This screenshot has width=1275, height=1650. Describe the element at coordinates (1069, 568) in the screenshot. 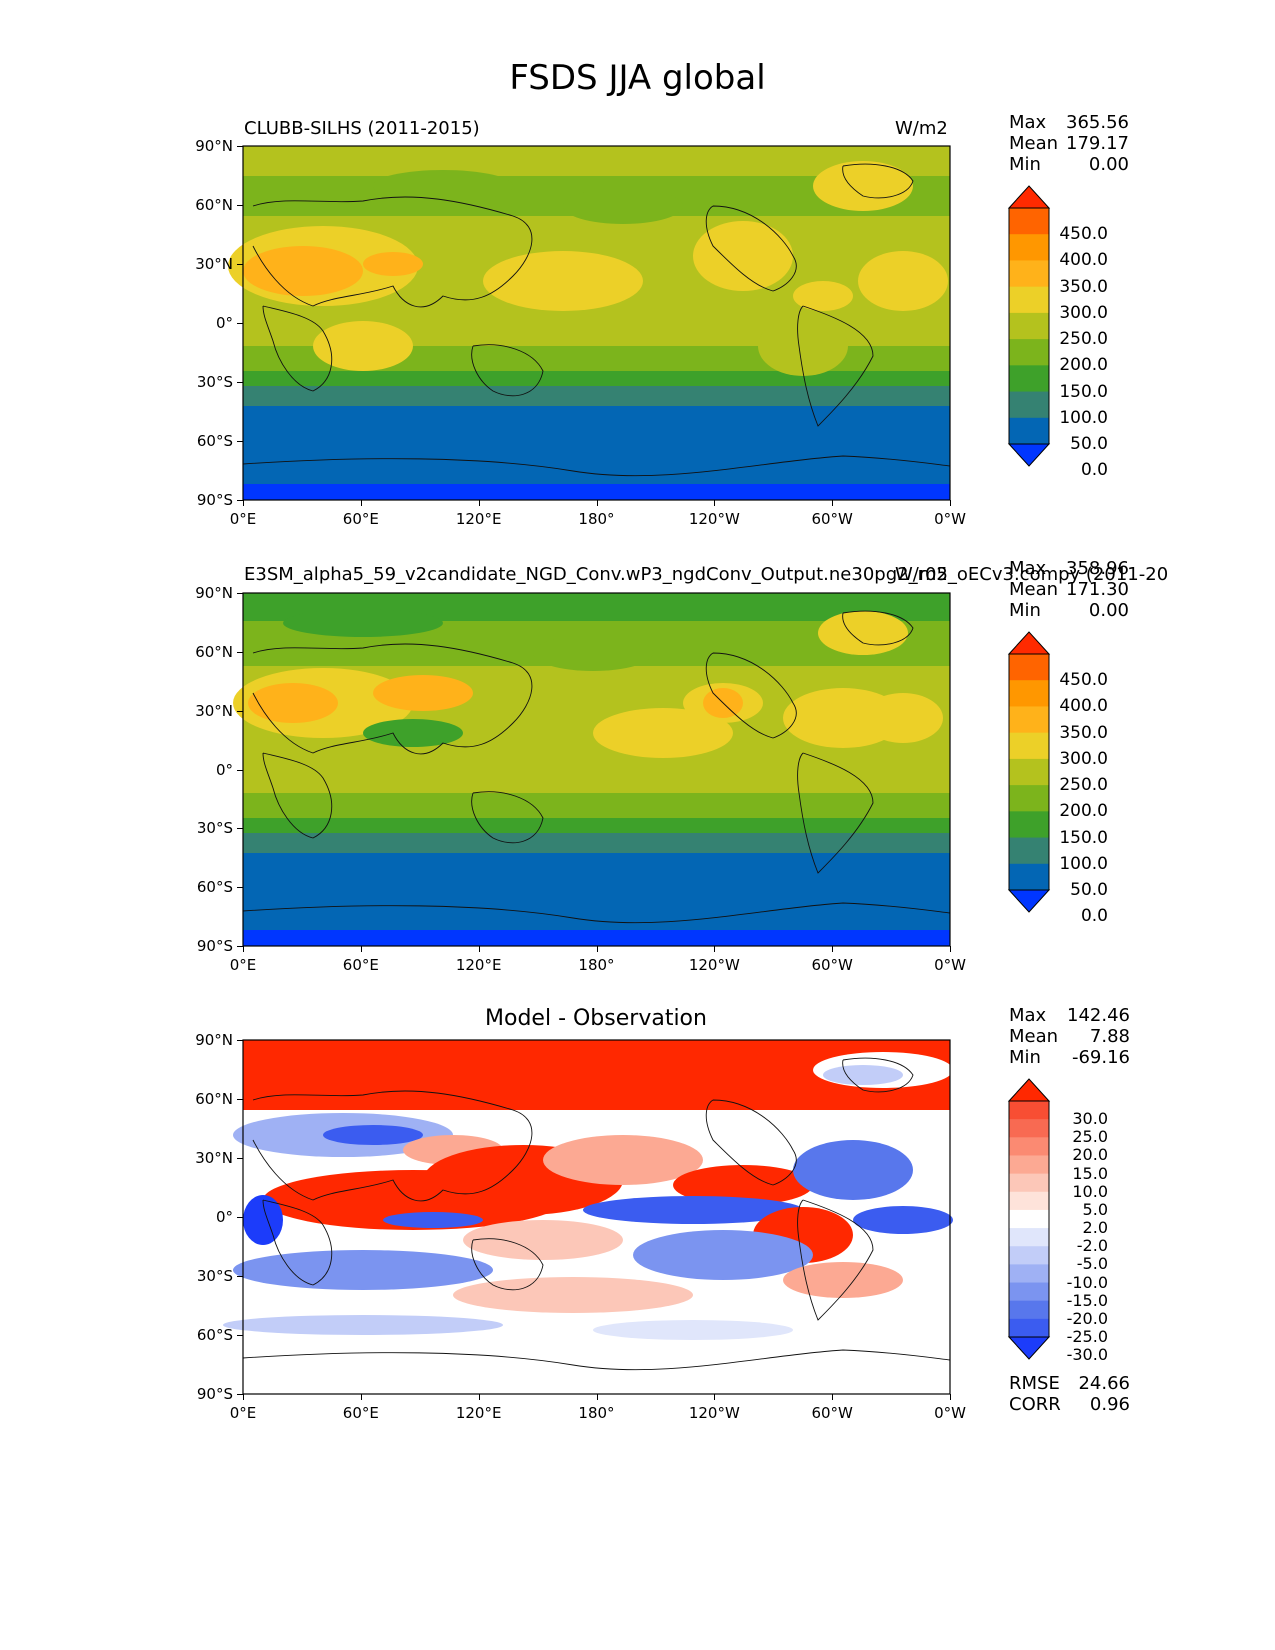

I see `panel2-stat-max: Max 358.96` at that location.